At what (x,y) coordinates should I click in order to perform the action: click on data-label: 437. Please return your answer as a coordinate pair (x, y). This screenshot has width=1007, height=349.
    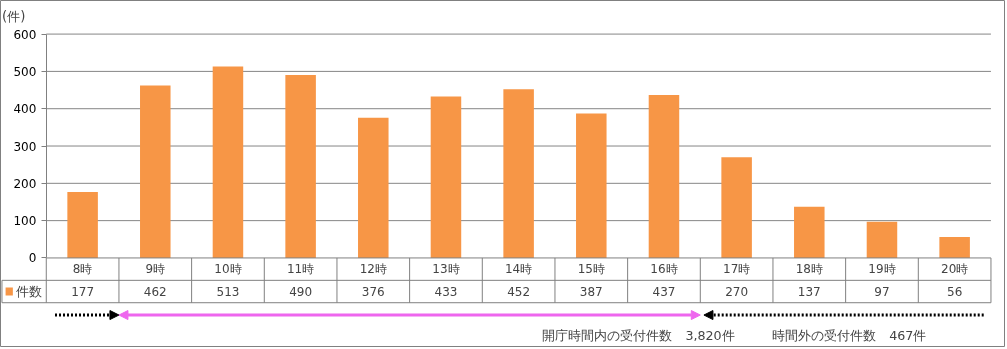
    Looking at the image, I should click on (664, 292).